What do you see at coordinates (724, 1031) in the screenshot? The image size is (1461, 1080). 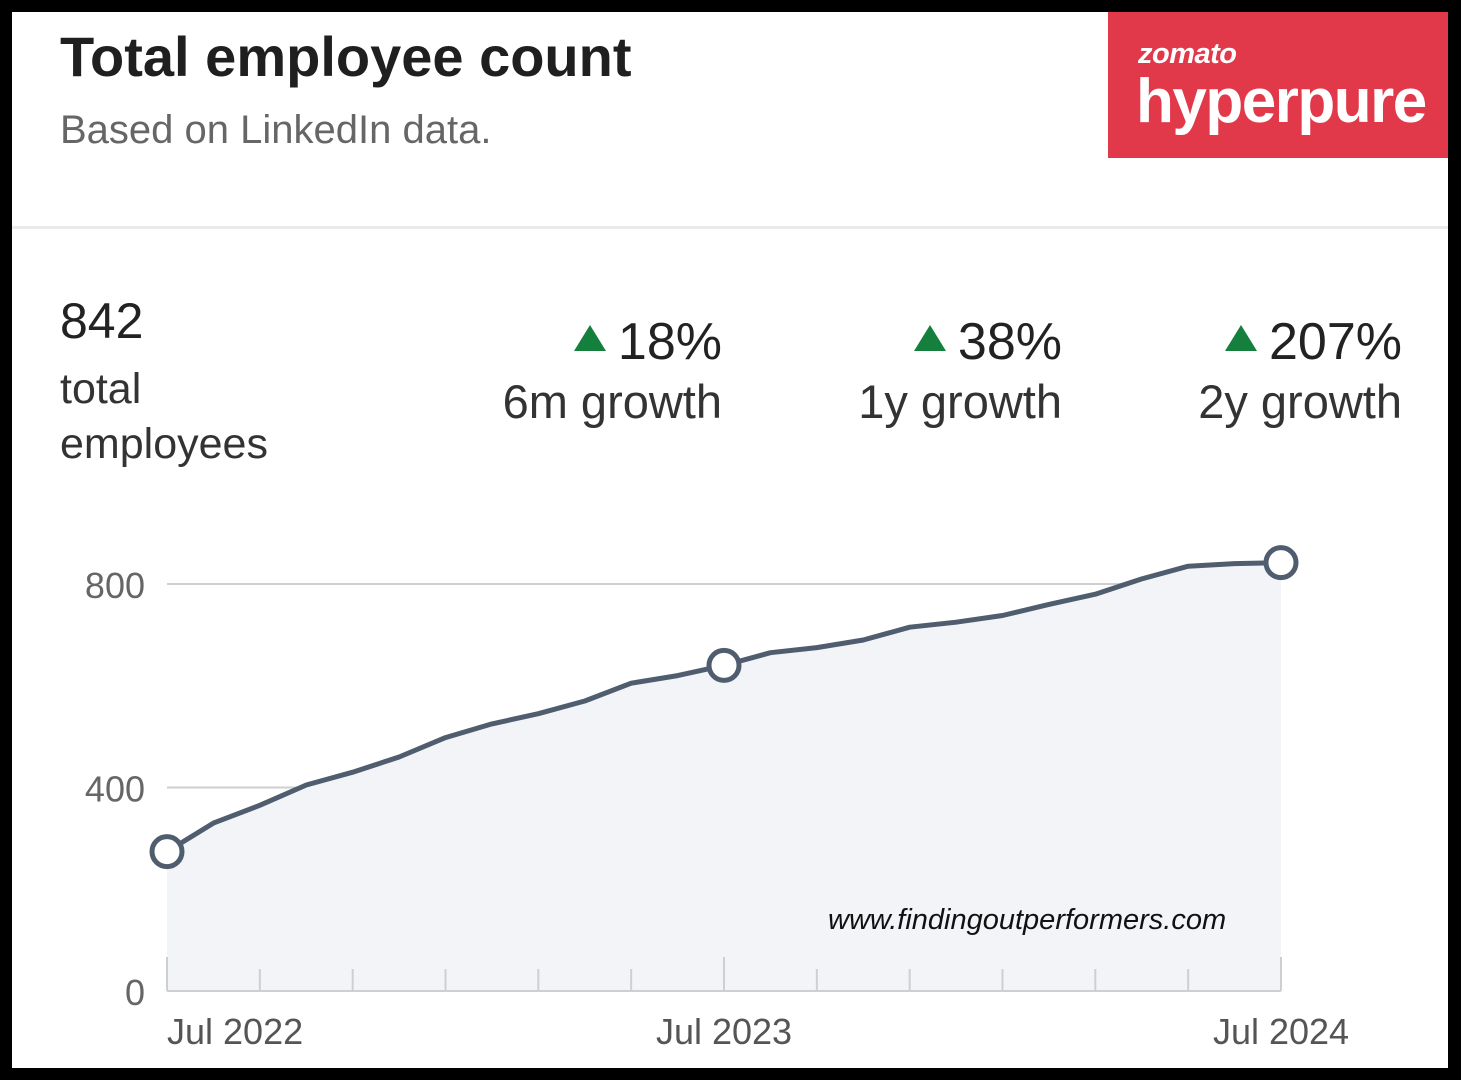 I see `x-tick-label: Jul 2023` at bounding box center [724, 1031].